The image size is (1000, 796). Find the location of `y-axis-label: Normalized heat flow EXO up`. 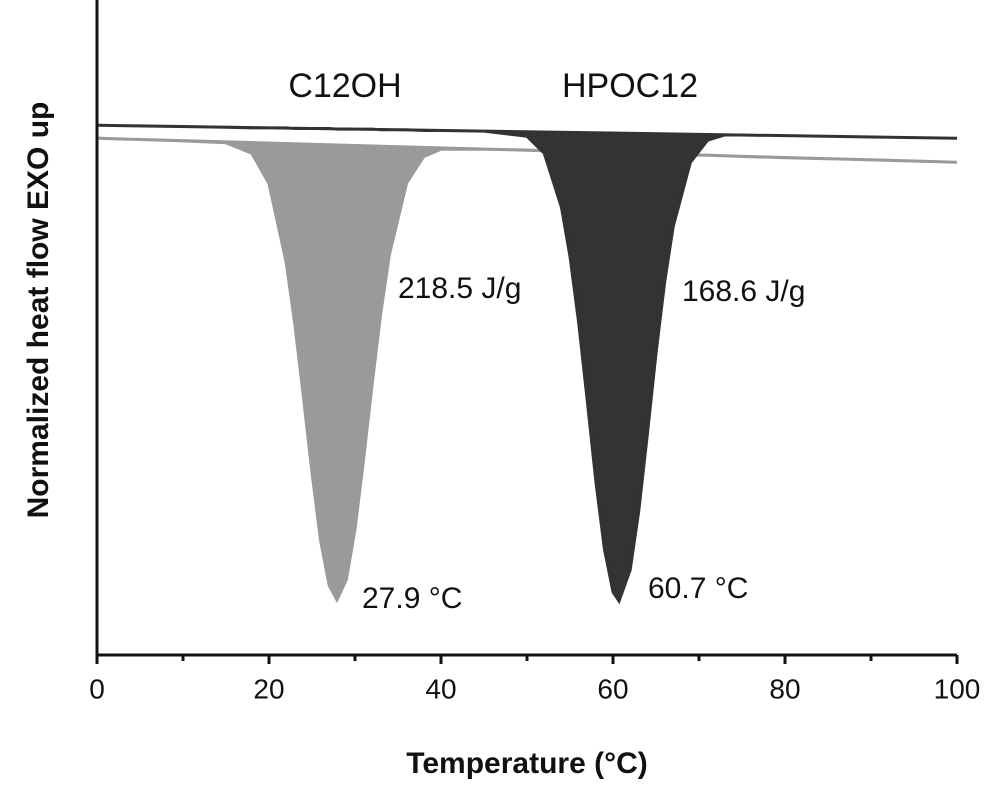

y-axis-label: Normalized heat flow EXO up is located at coordinates (38, 310).